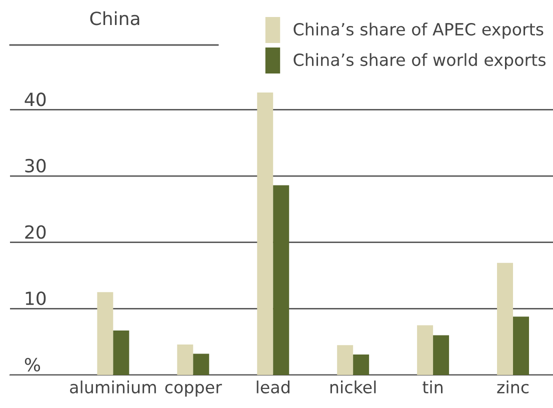  I want to click on text: China, so click(115, 18).